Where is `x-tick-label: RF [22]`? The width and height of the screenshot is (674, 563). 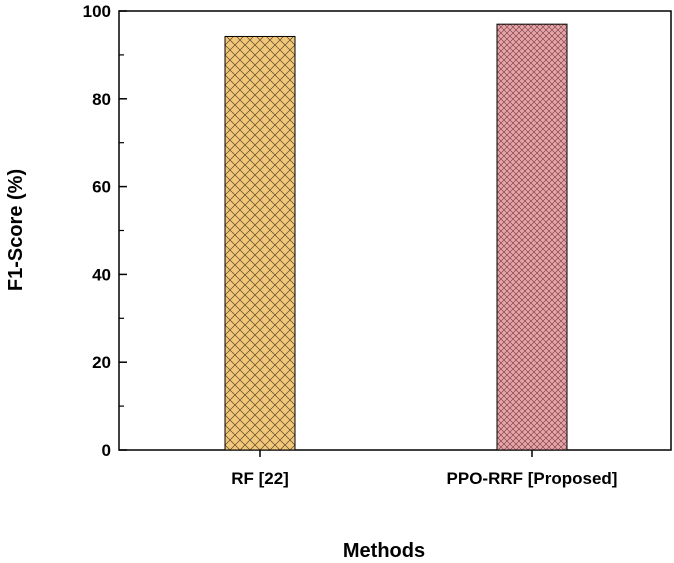 x-tick-label: RF [22] is located at coordinates (260, 478).